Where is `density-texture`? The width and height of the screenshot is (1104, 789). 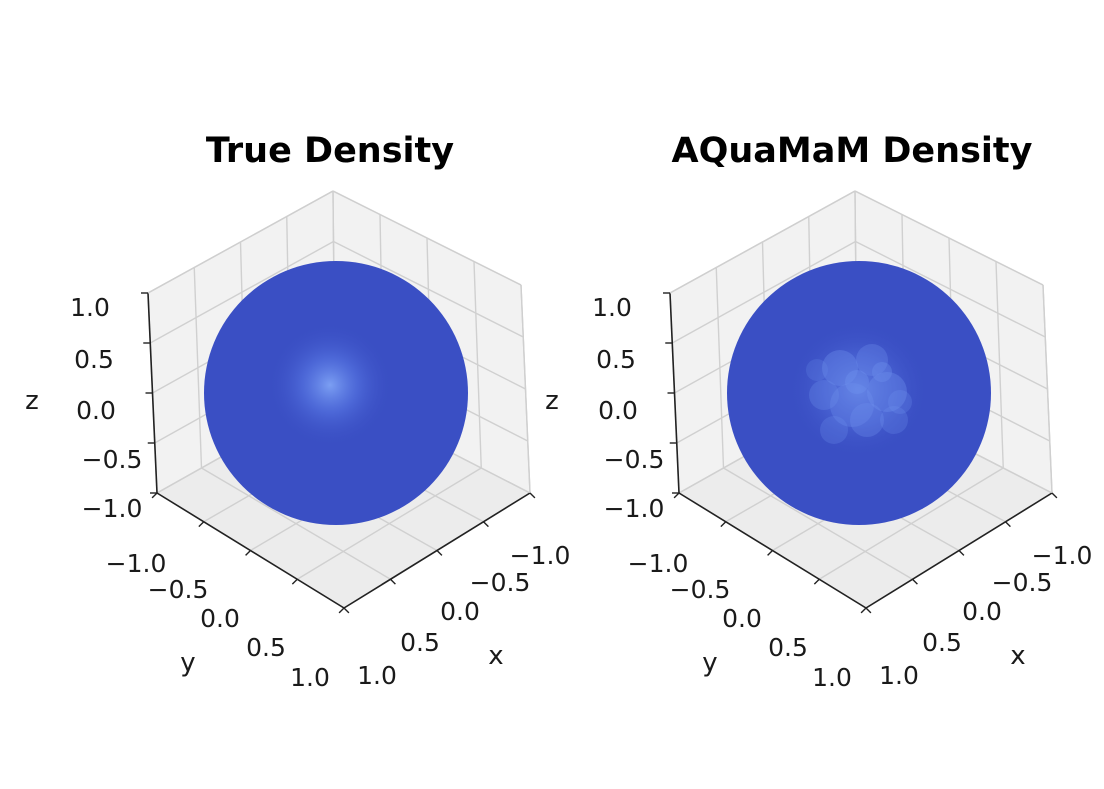
density-texture is located at coordinates (859, 394).